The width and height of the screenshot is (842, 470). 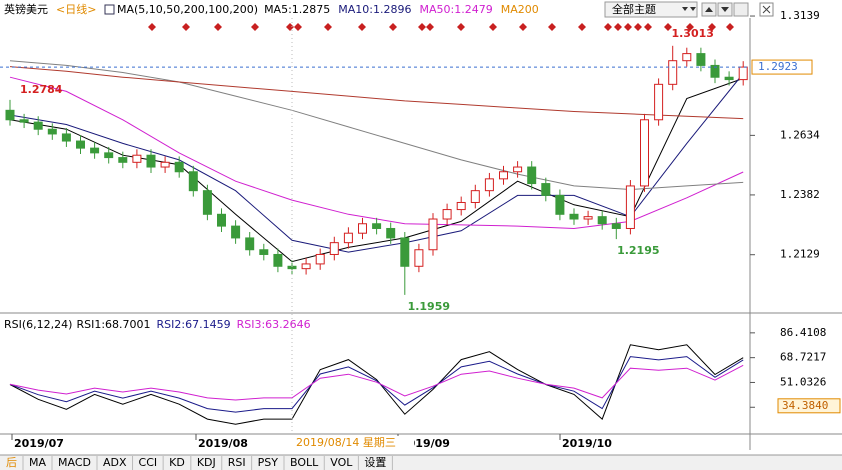 I want to click on rsi-legend-item: RSI3:63.2646, so click(x=274, y=324).